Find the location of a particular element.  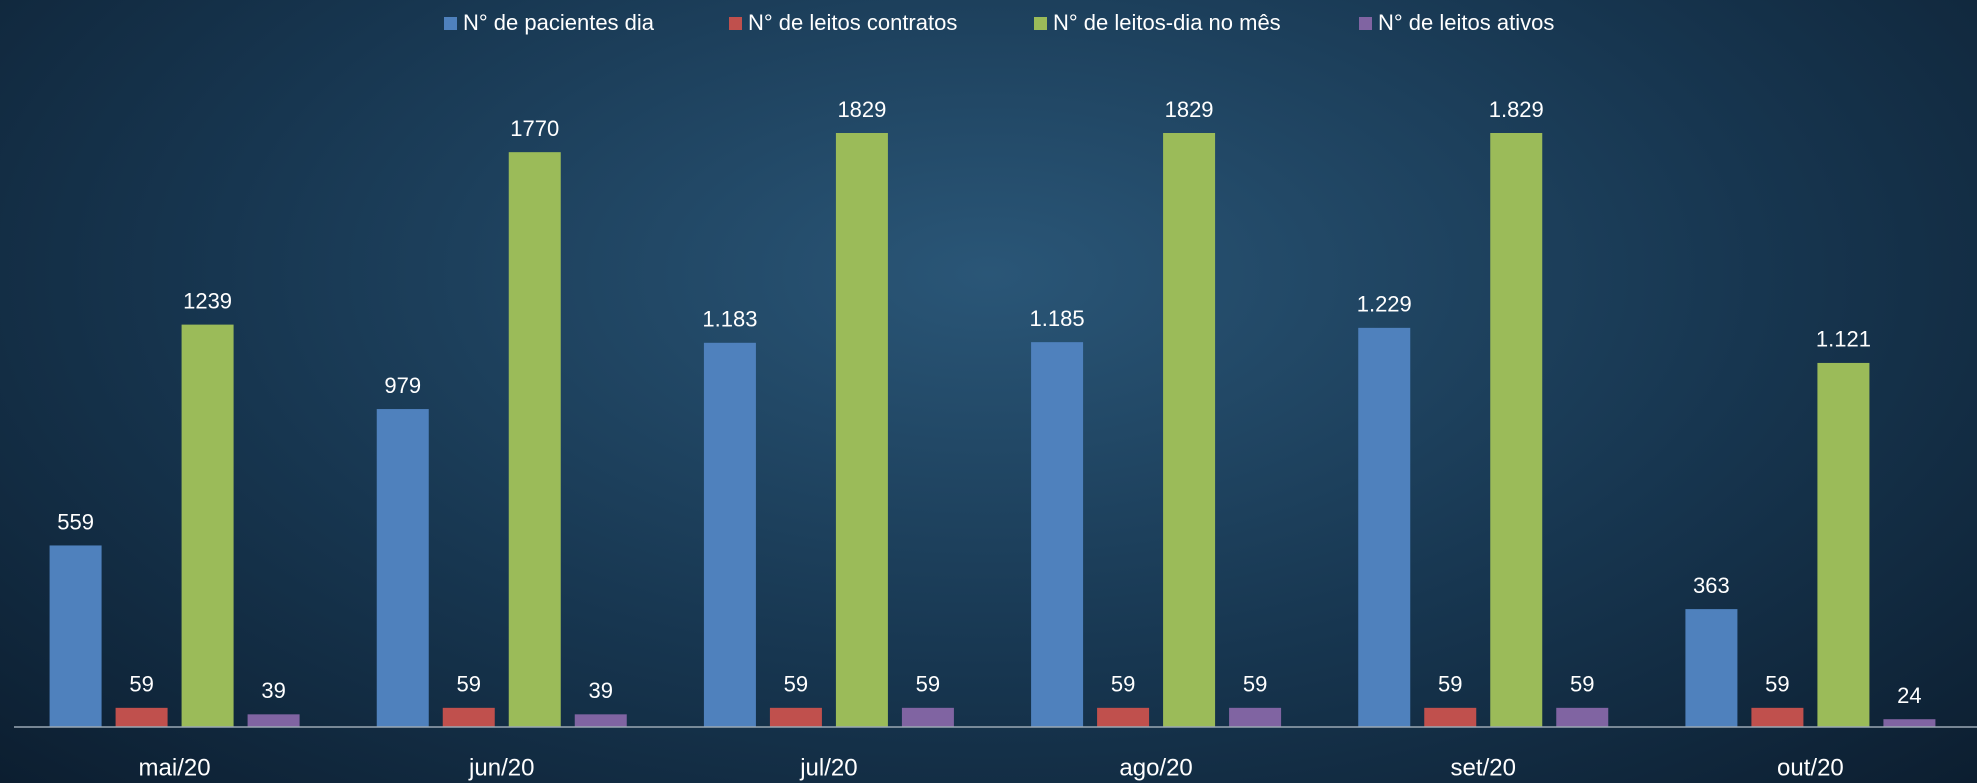

x-tick-label: mai/20 is located at coordinates (175, 767).